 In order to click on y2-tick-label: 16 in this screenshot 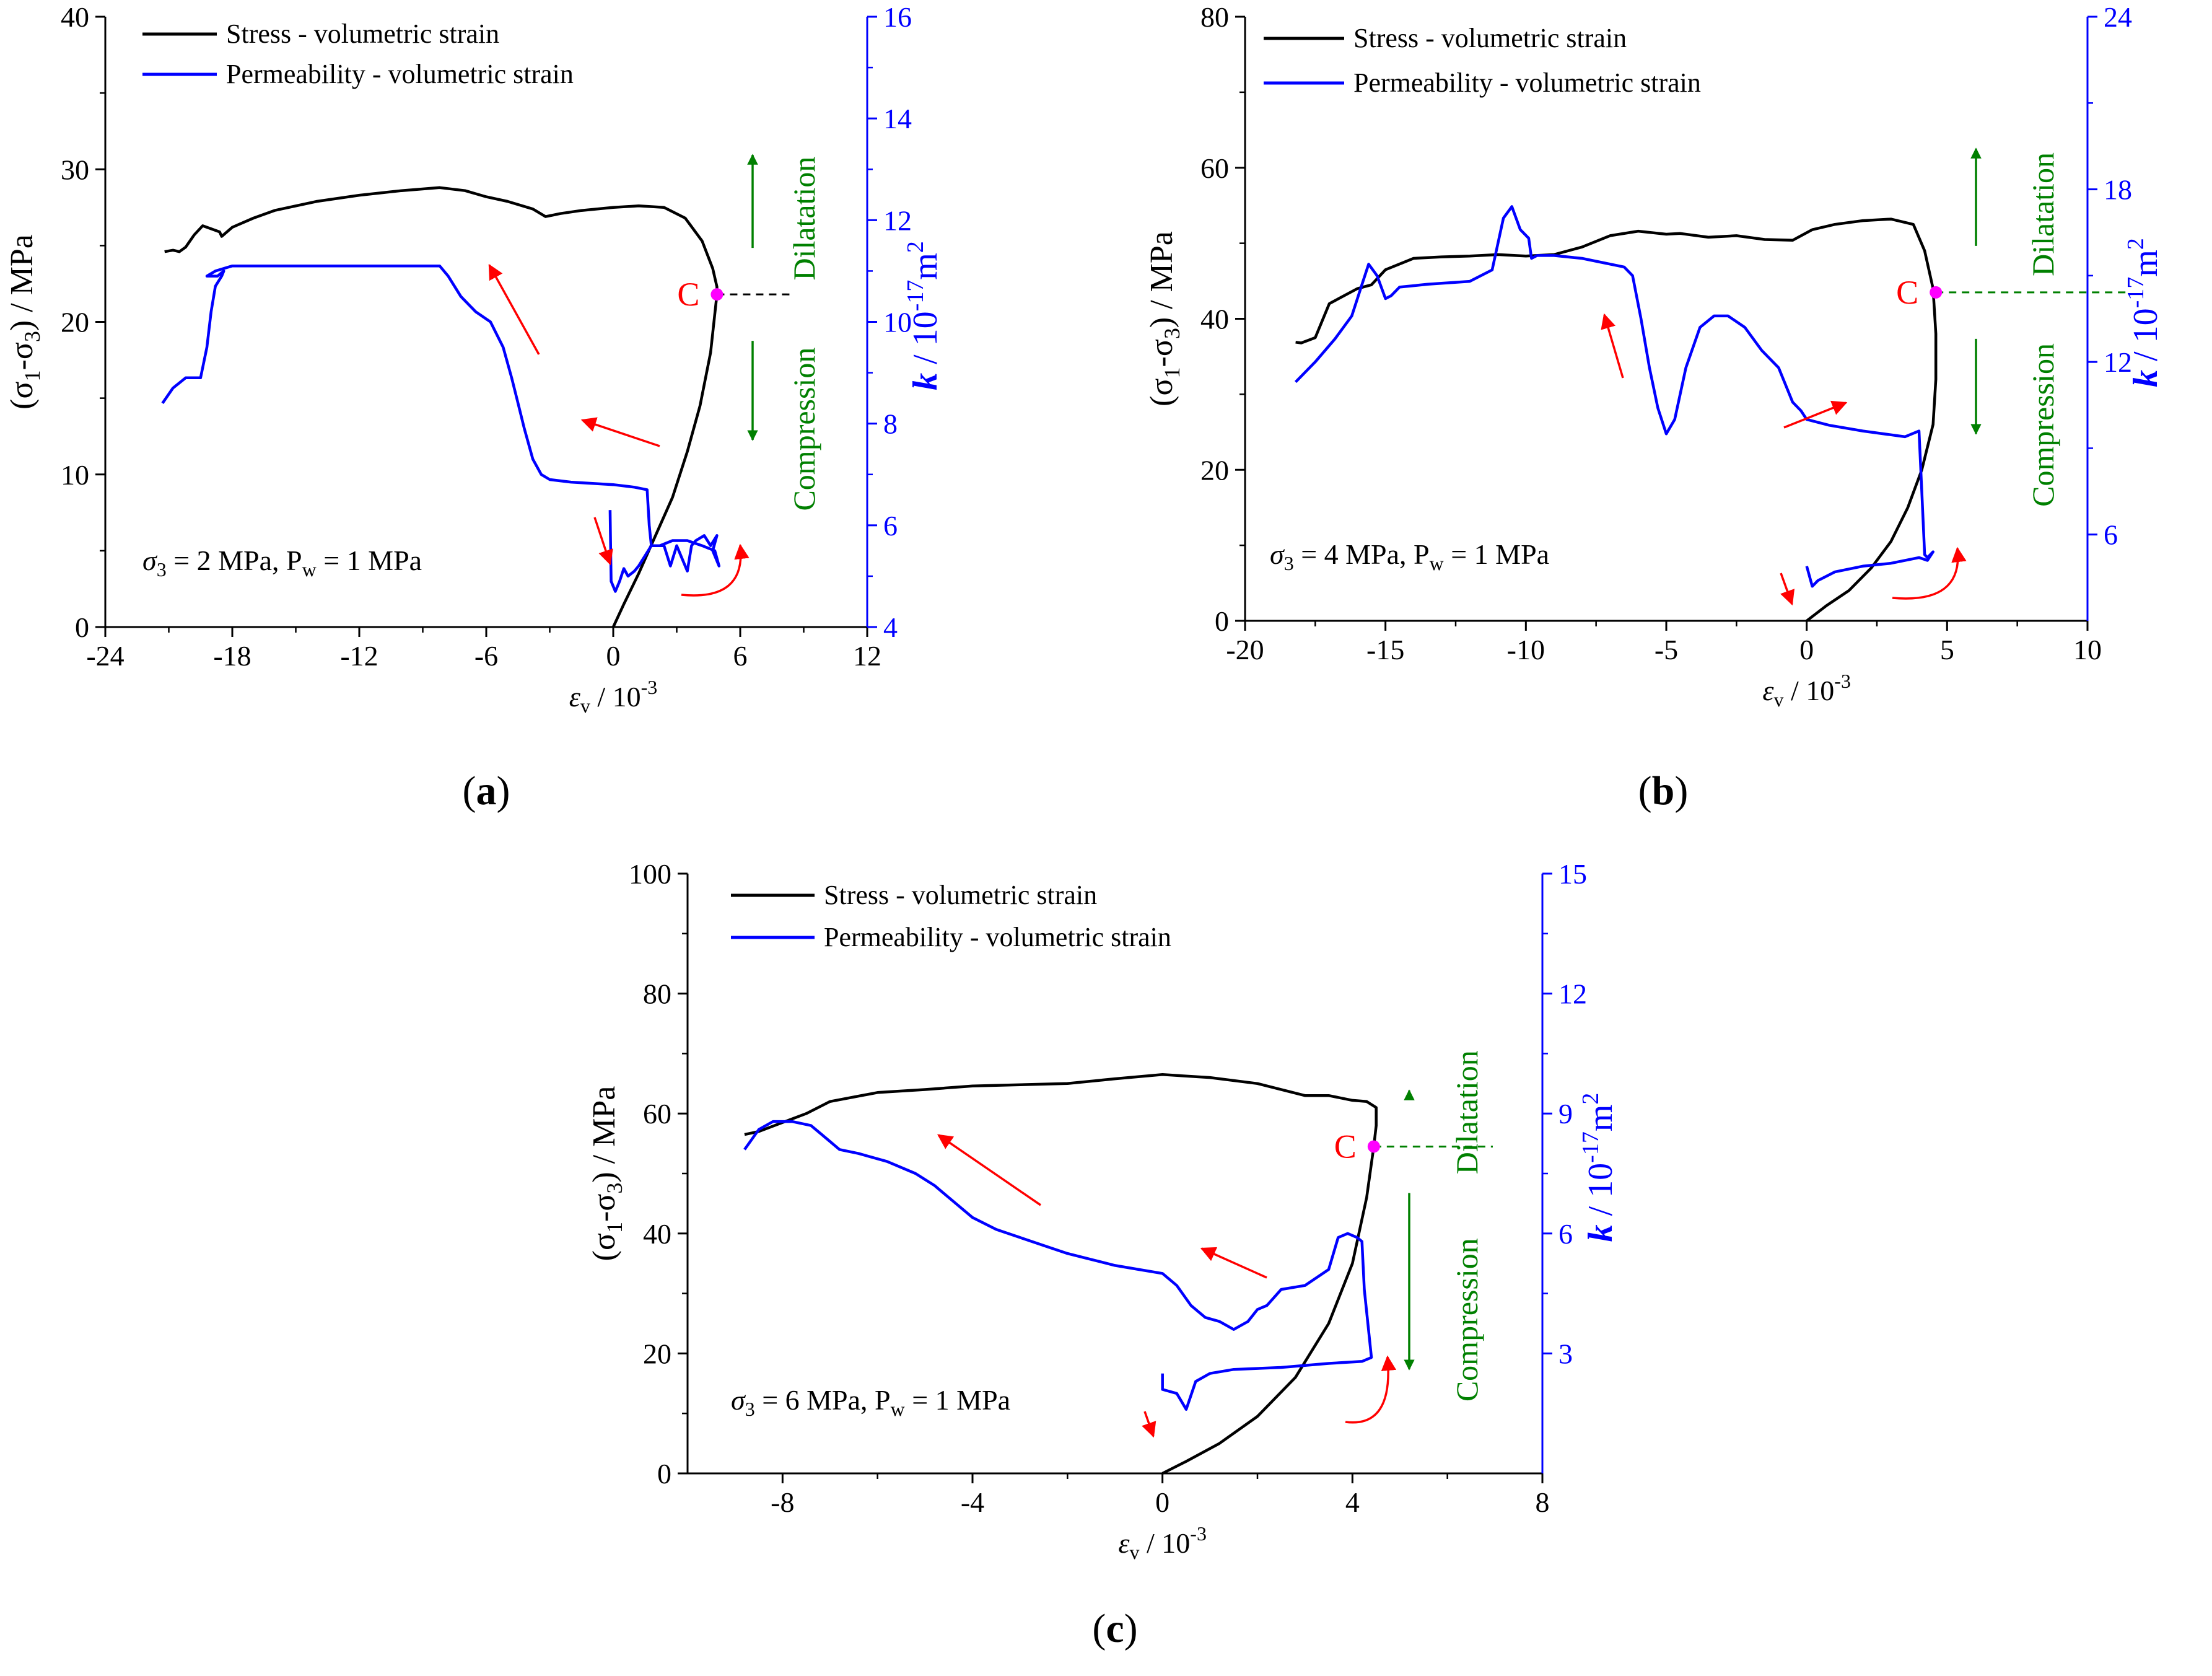, I will do `click(897, 17)`.